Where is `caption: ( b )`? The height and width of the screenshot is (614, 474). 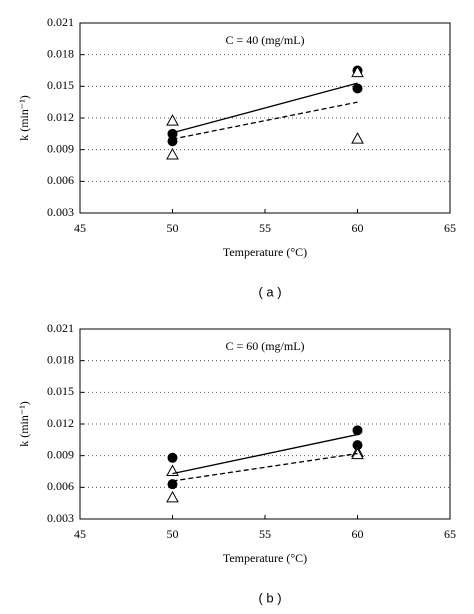 caption: ( b ) is located at coordinates (269, 597).